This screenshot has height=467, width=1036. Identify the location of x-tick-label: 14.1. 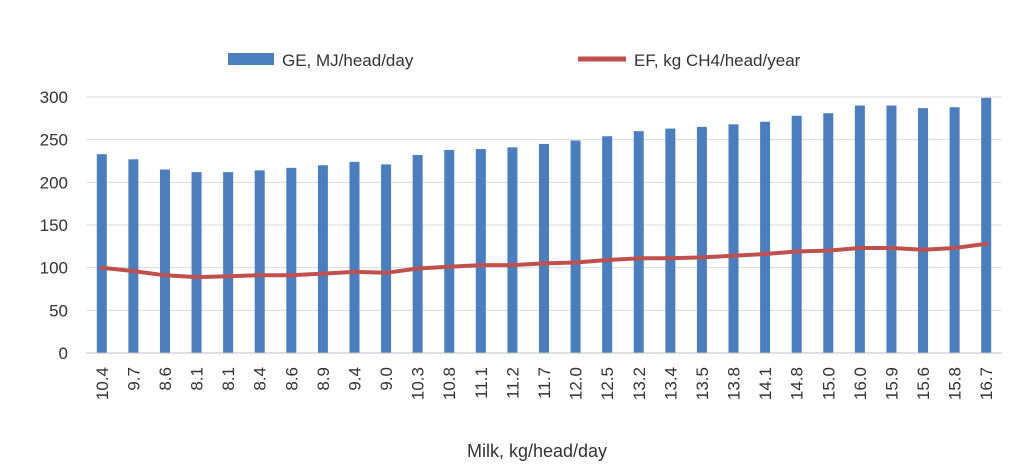
(765, 383).